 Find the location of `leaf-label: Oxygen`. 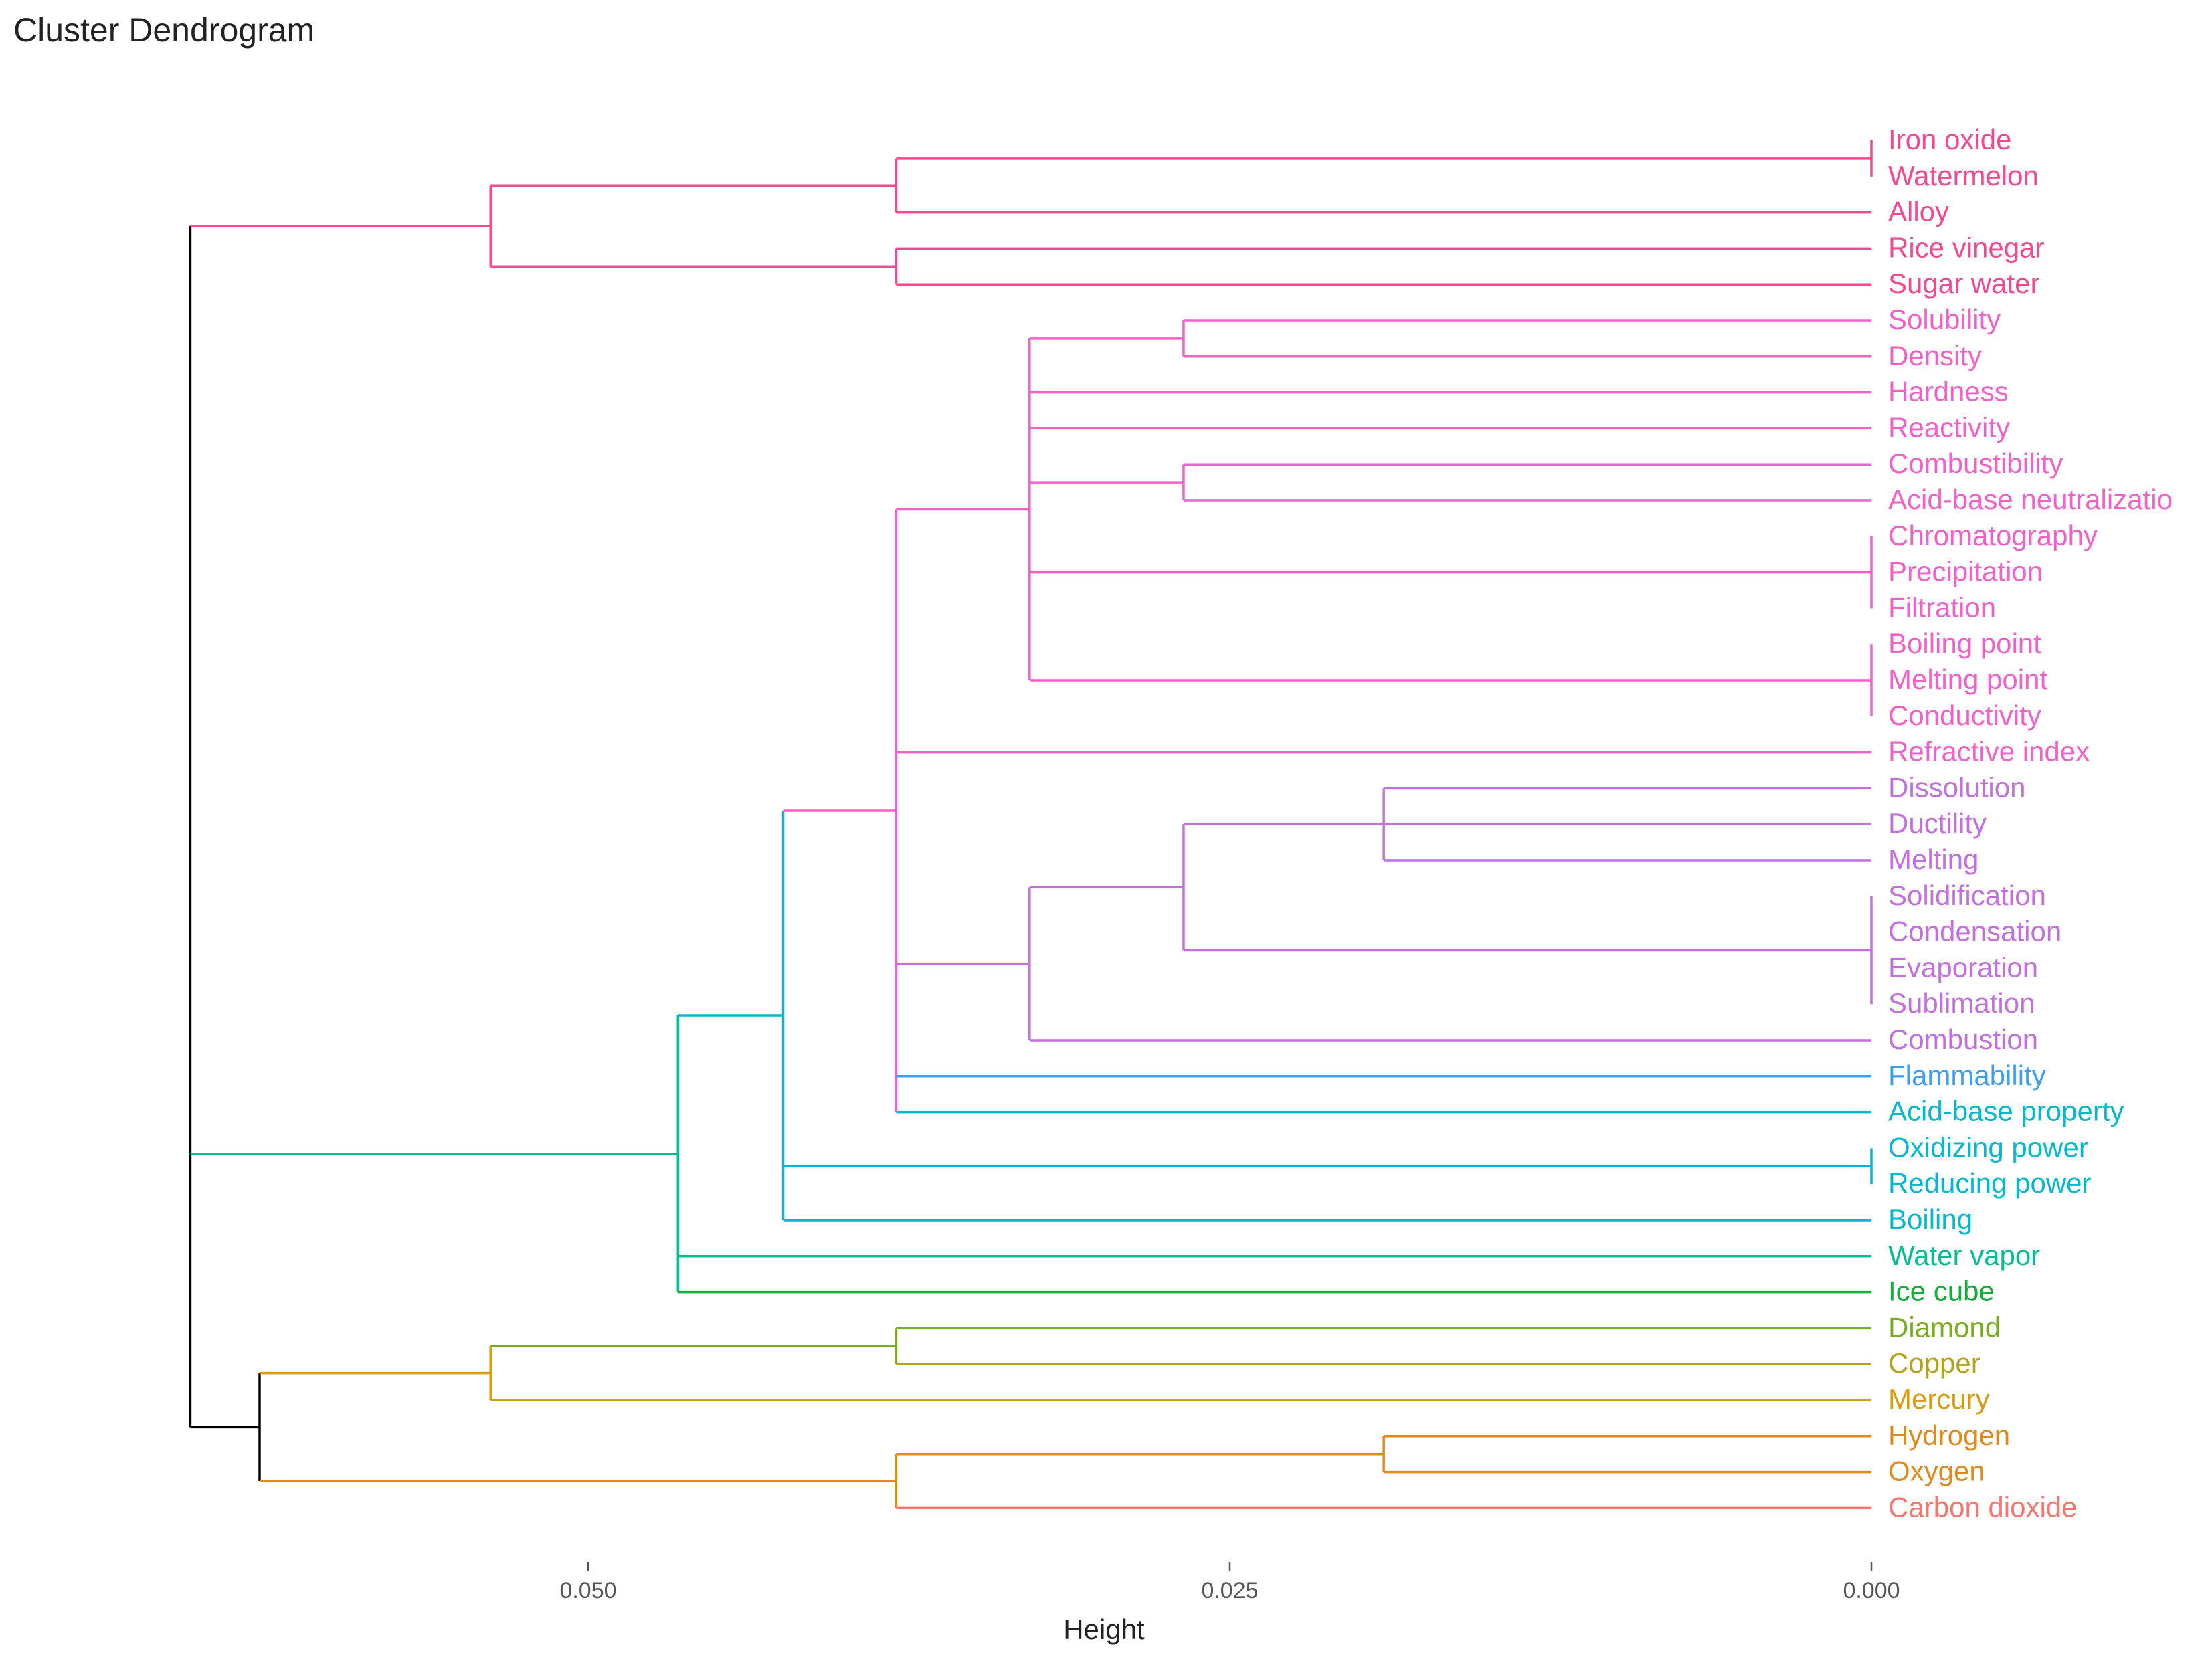

leaf-label: Oxygen is located at coordinates (1936, 1471).